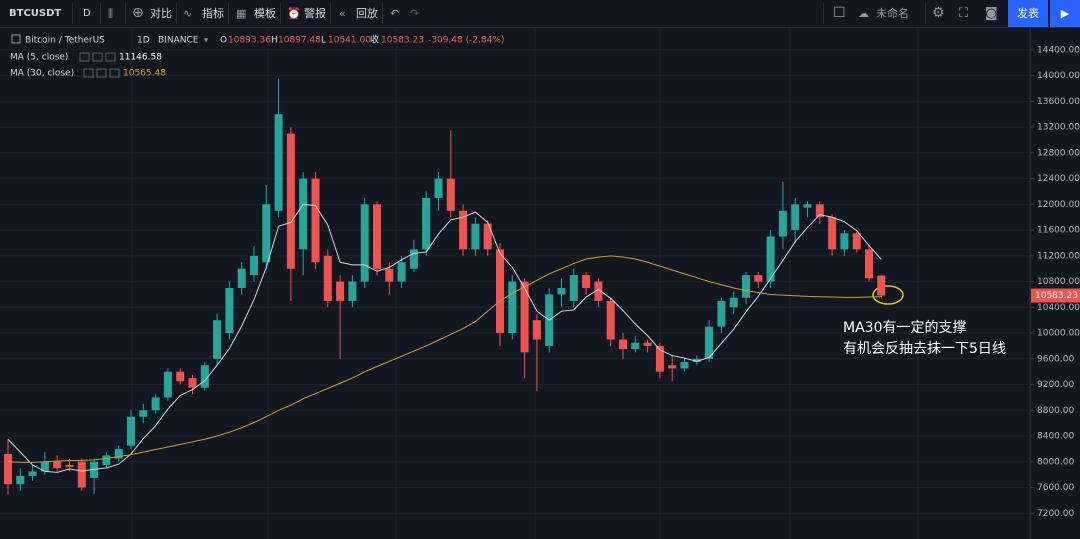  Describe the element at coordinates (161, 13) in the screenshot. I see `compare-button: 对比` at that location.